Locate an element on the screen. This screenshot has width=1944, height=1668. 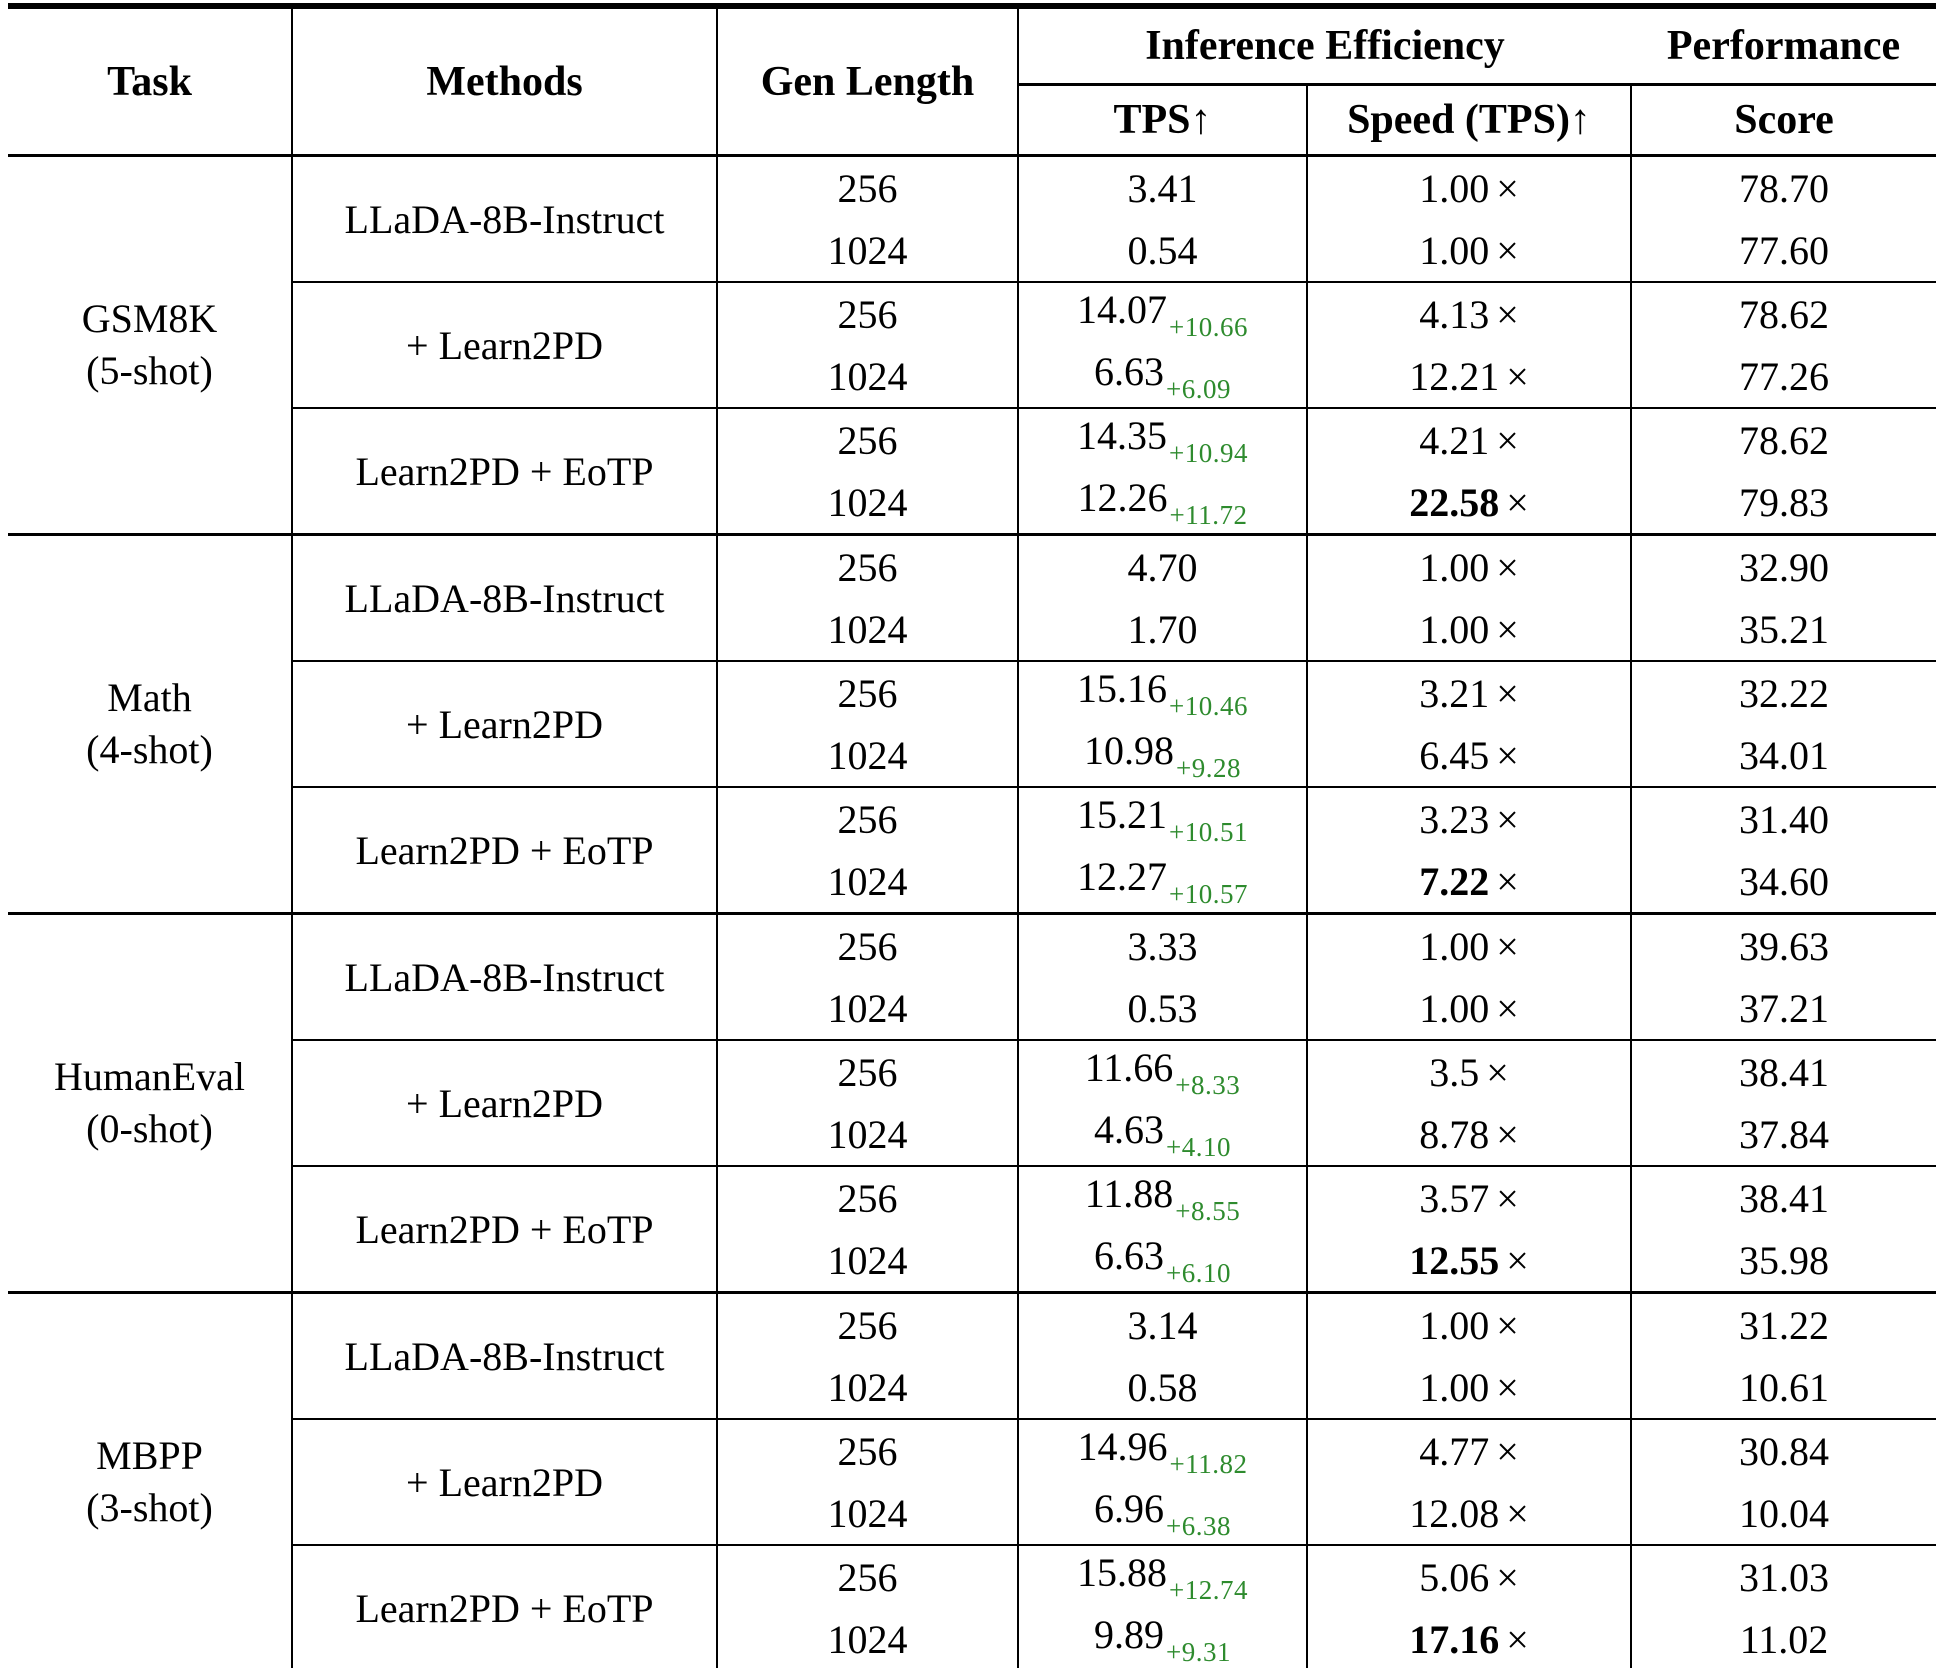
speed-cell: 12.55 × is located at coordinates (1470, 1261).